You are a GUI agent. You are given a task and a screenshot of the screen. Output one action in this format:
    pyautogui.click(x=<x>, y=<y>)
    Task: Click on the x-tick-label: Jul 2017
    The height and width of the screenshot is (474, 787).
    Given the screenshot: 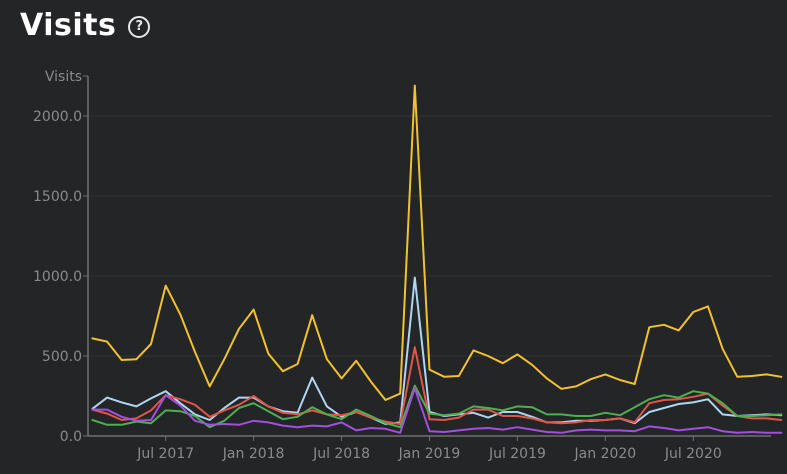 What is the action you would take?
    pyautogui.click(x=165, y=454)
    